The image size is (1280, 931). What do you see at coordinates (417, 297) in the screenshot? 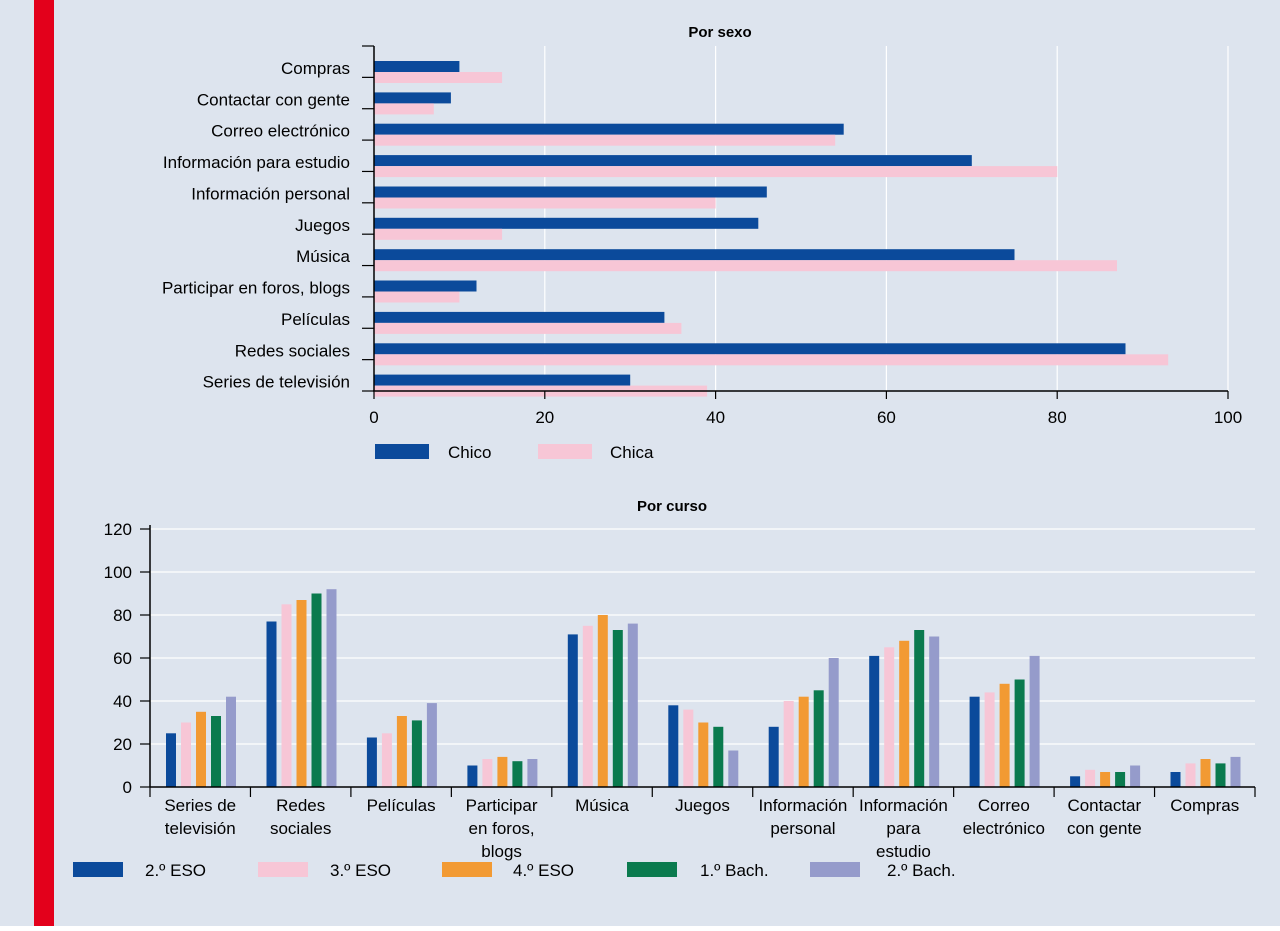
I see `bar-chica-participar-en-foros-blogs` at bounding box center [417, 297].